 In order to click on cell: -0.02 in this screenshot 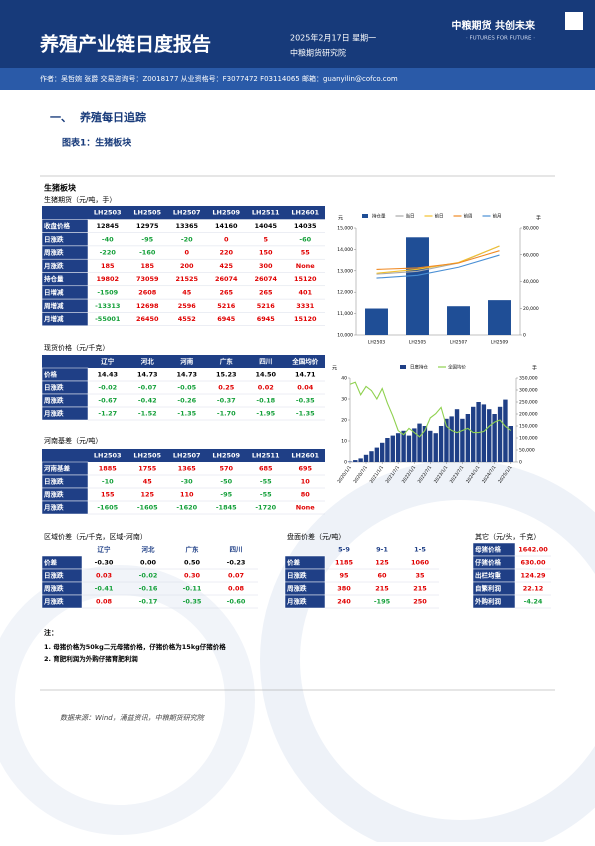, I will do `click(107, 388)`.